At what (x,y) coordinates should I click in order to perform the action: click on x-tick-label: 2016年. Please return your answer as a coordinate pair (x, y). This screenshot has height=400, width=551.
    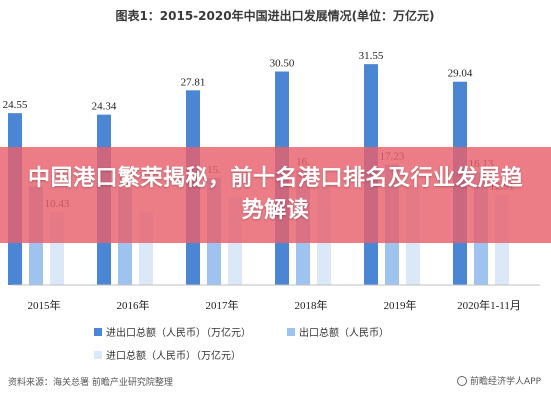
    Looking at the image, I should click on (133, 305).